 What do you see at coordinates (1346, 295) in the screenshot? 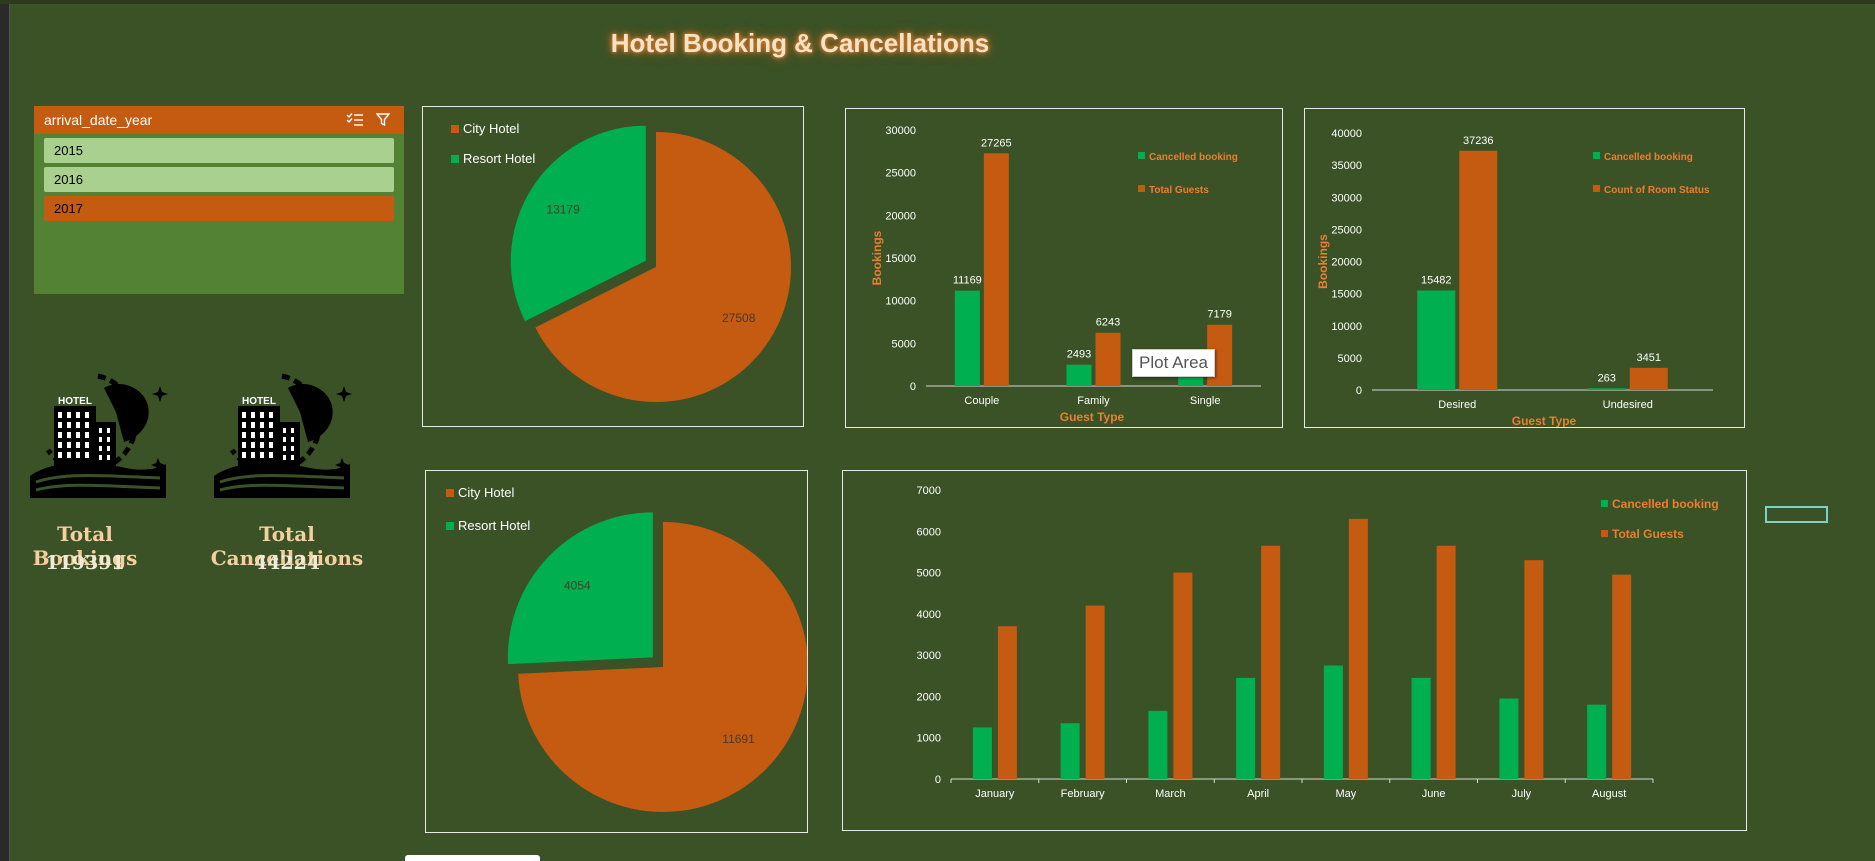
I see `y-tick-label: 15000` at bounding box center [1346, 295].